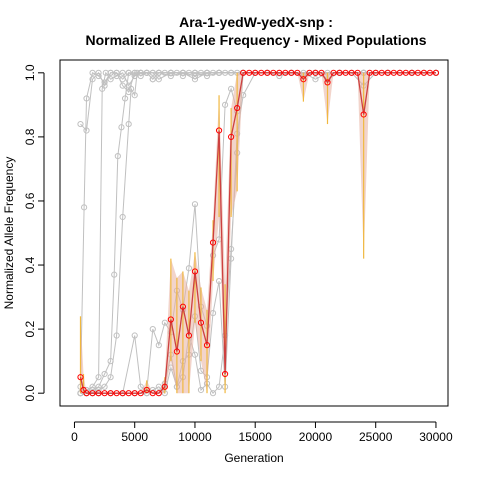  Describe the element at coordinates (134, 437) in the screenshot. I see `x-tick-label: 5000` at that location.